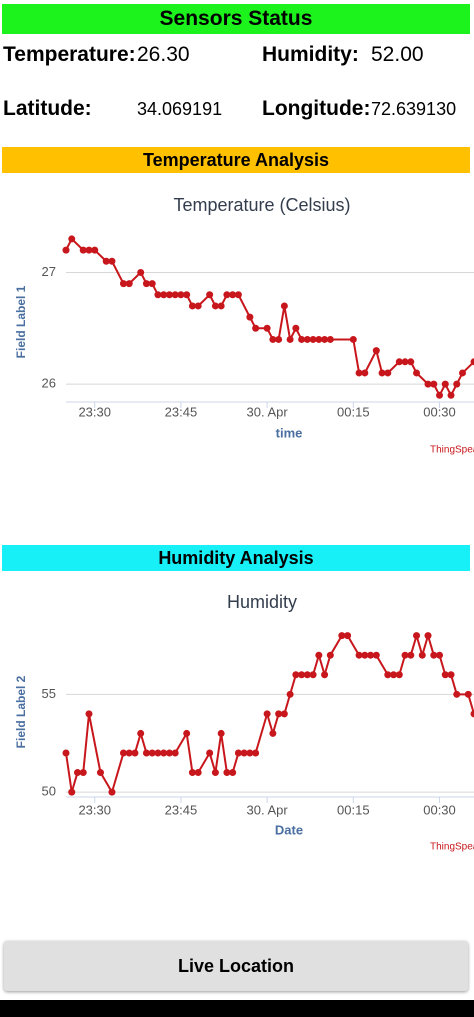 The width and height of the screenshot is (474, 1017). I want to click on data-line, so click(269, 317).